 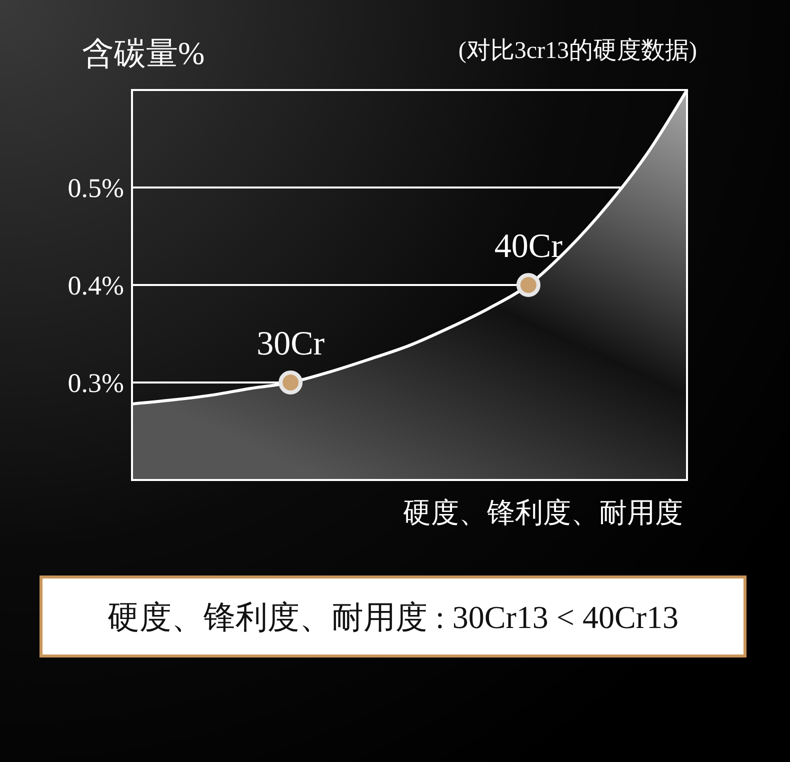 I want to click on chart-title: 含碳量%, so click(x=143, y=53).